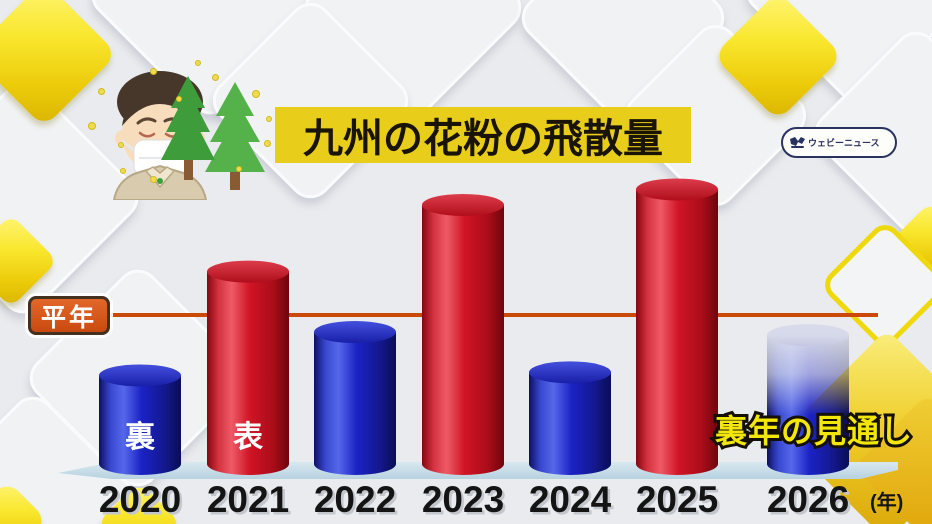 Image resolution: width=932 pixels, height=524 pixels. I want to click on news-logo-icon, so click(797, 142).